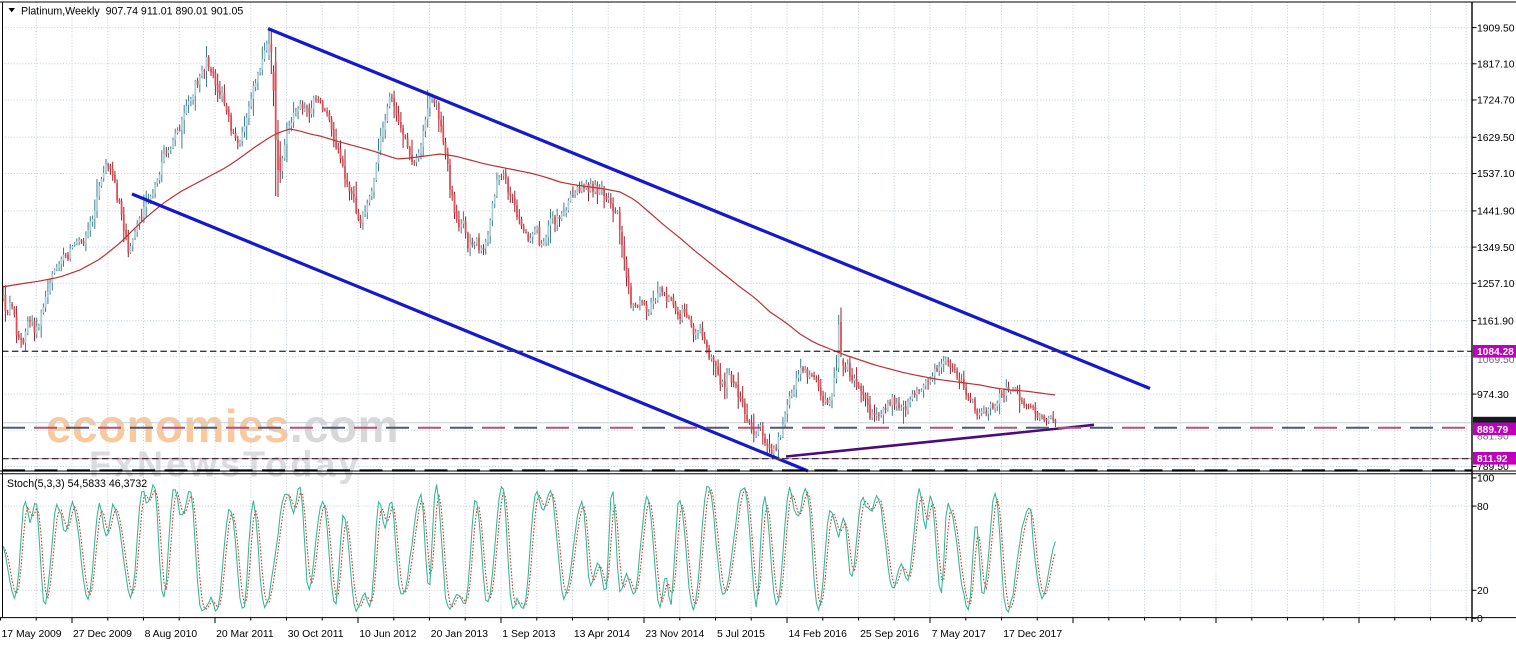 This screenshot has width=1516, height=655. What do you see at coordinates (1495, 352) in the screenshot?
I see `svg-text: 1084.28` at bounding box center [1495, 352].